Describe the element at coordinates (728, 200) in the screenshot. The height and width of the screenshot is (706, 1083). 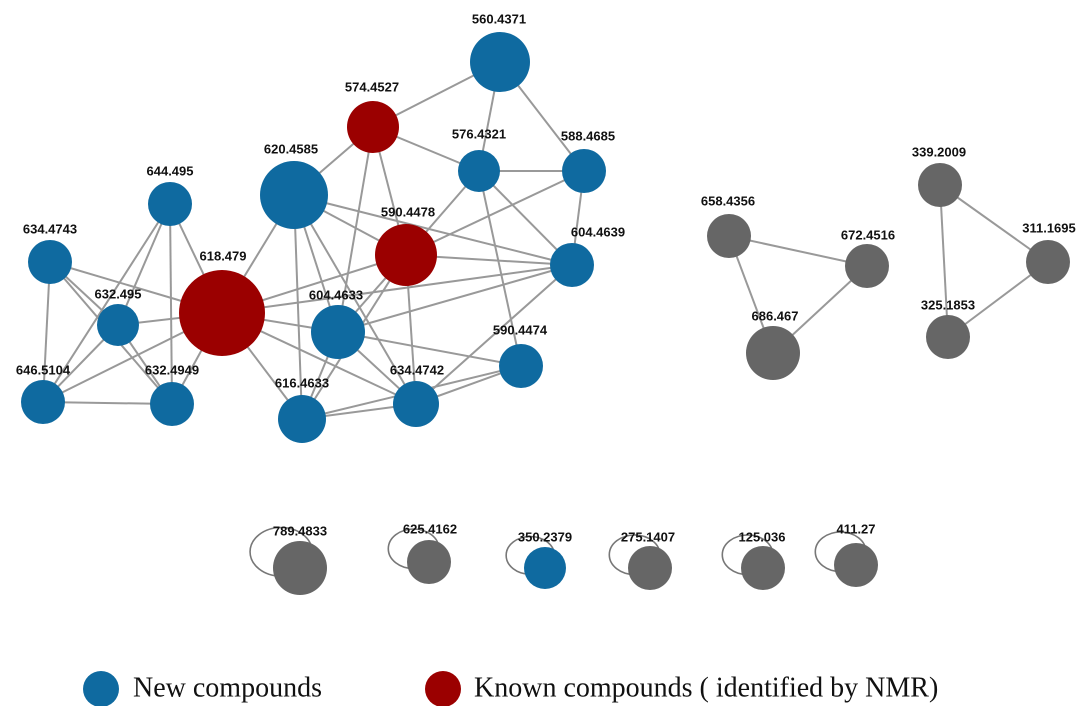
I see `node-label: 658.4356` at that location.